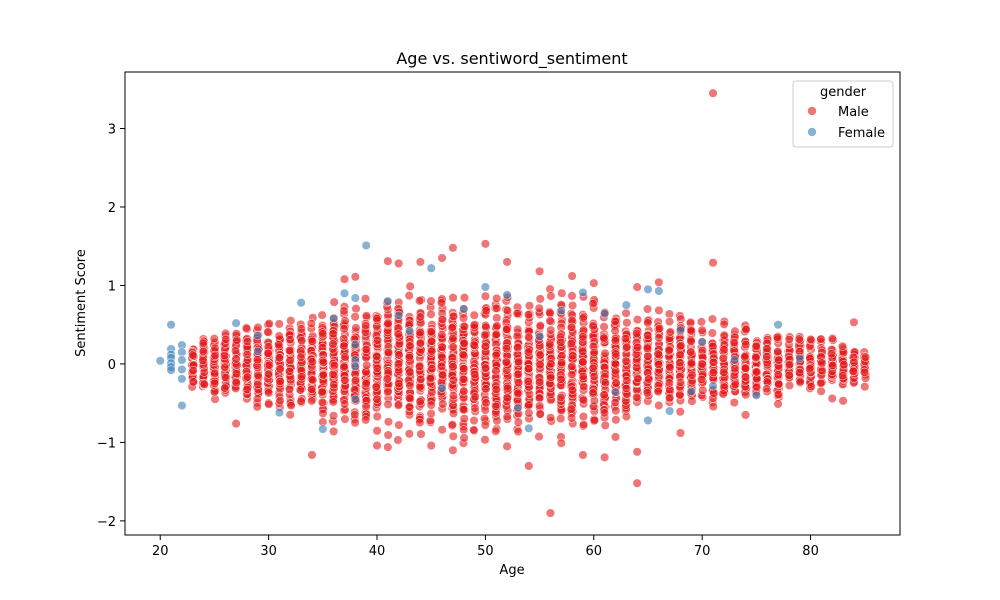  Describe the element at coordinates (843, 114) in the screenshot. I see `legend: gender Male Female` at that location.